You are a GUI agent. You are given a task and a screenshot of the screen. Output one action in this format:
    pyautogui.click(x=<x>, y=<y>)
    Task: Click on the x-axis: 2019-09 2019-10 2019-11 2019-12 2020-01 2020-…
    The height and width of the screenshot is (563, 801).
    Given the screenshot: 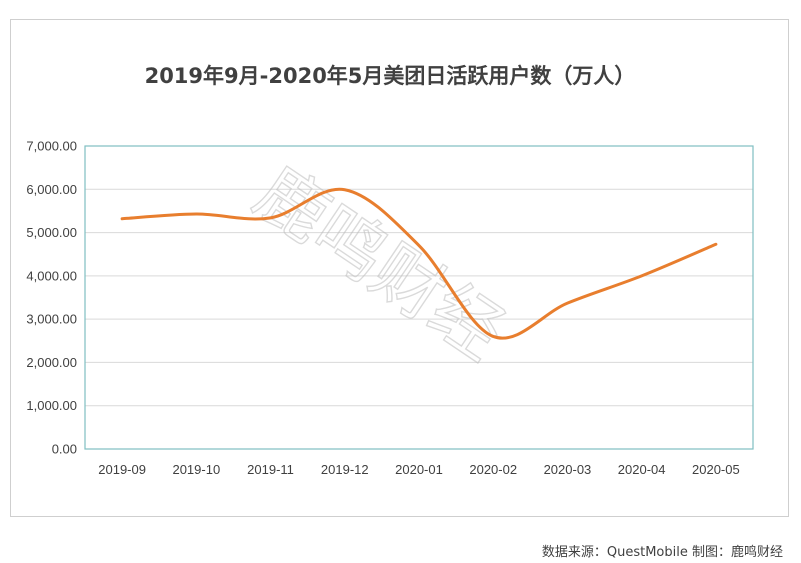 What is the action you would take?
    pyautogui.click(x=418, y=469)
    